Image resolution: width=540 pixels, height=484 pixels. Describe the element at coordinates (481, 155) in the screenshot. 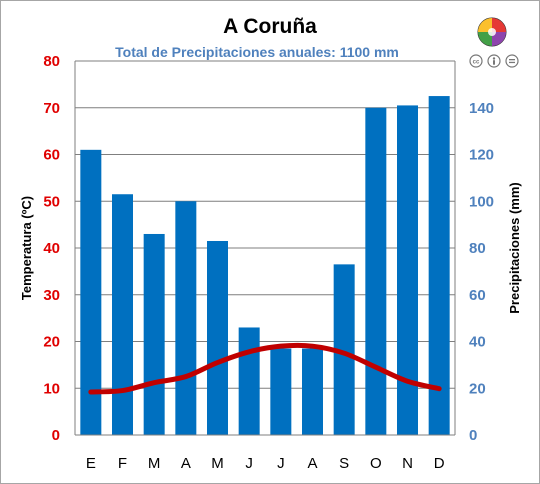

I see `right-tick-label: 120` at that location.